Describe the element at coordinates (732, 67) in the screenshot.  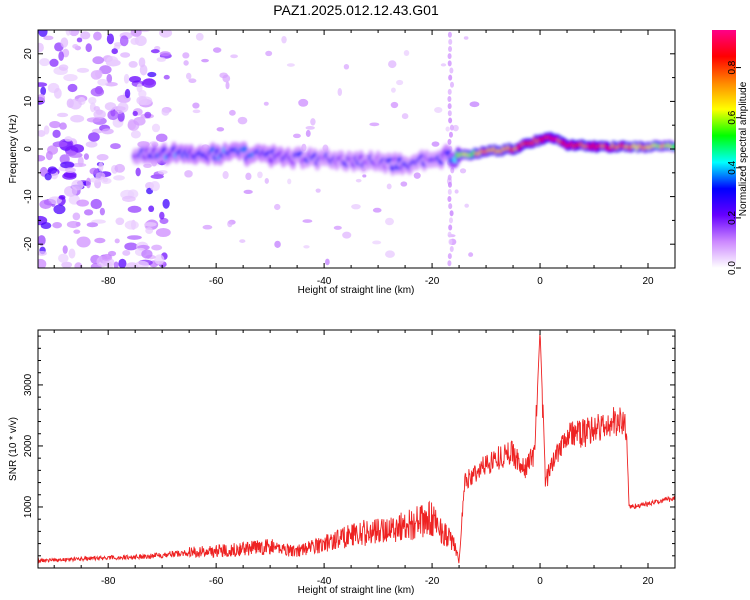
I see `colorbar-tick-label: 0.8` at that location.